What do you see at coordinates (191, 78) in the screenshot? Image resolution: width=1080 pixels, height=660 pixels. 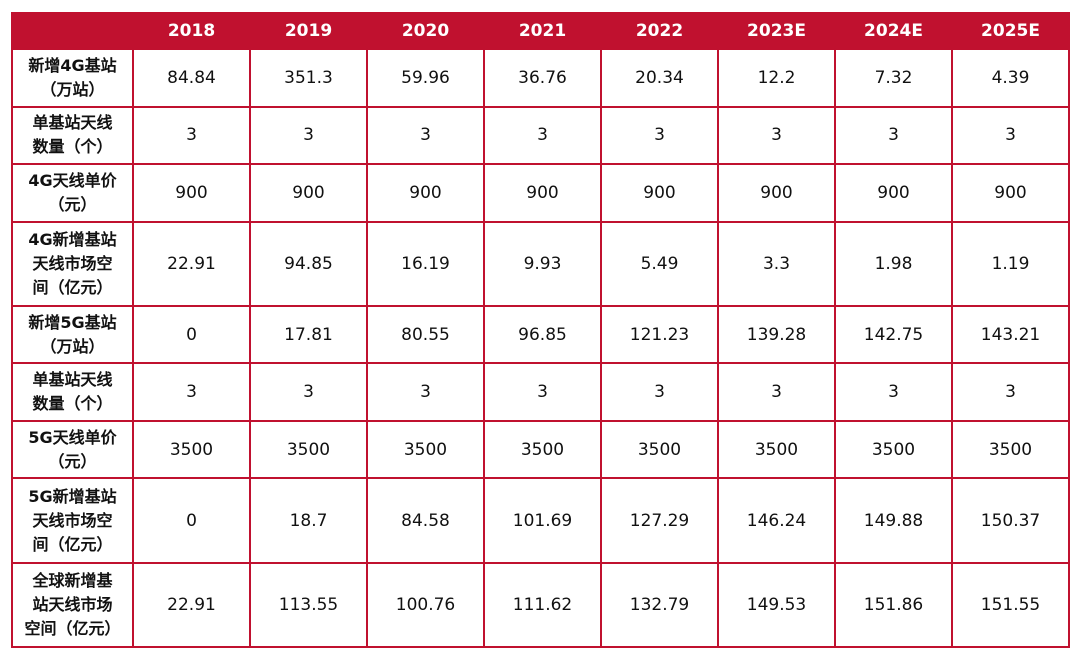 I see `table-cell: 84.84` at bounding box center [191, 78].